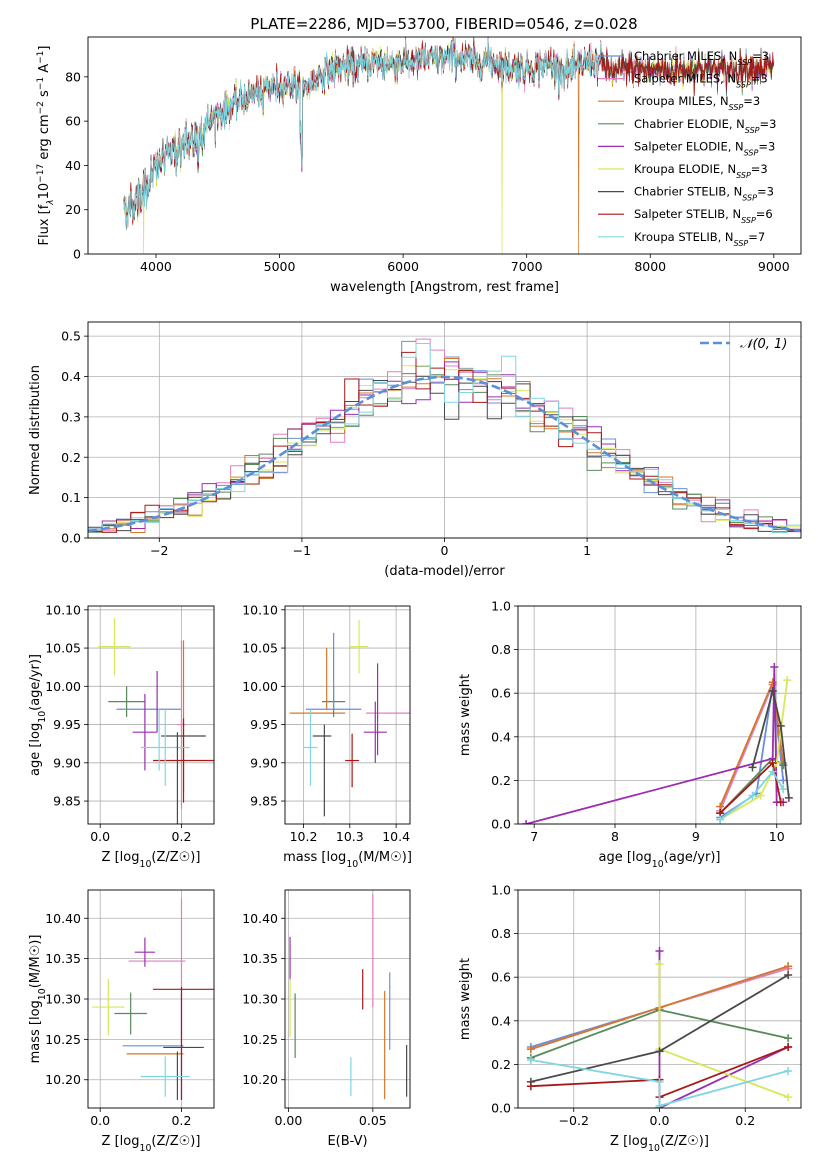 Image resolution: width=819 pixels, height=1170 pixels. I want to click on y-tick-label: 10.20, so click(63, 1079).